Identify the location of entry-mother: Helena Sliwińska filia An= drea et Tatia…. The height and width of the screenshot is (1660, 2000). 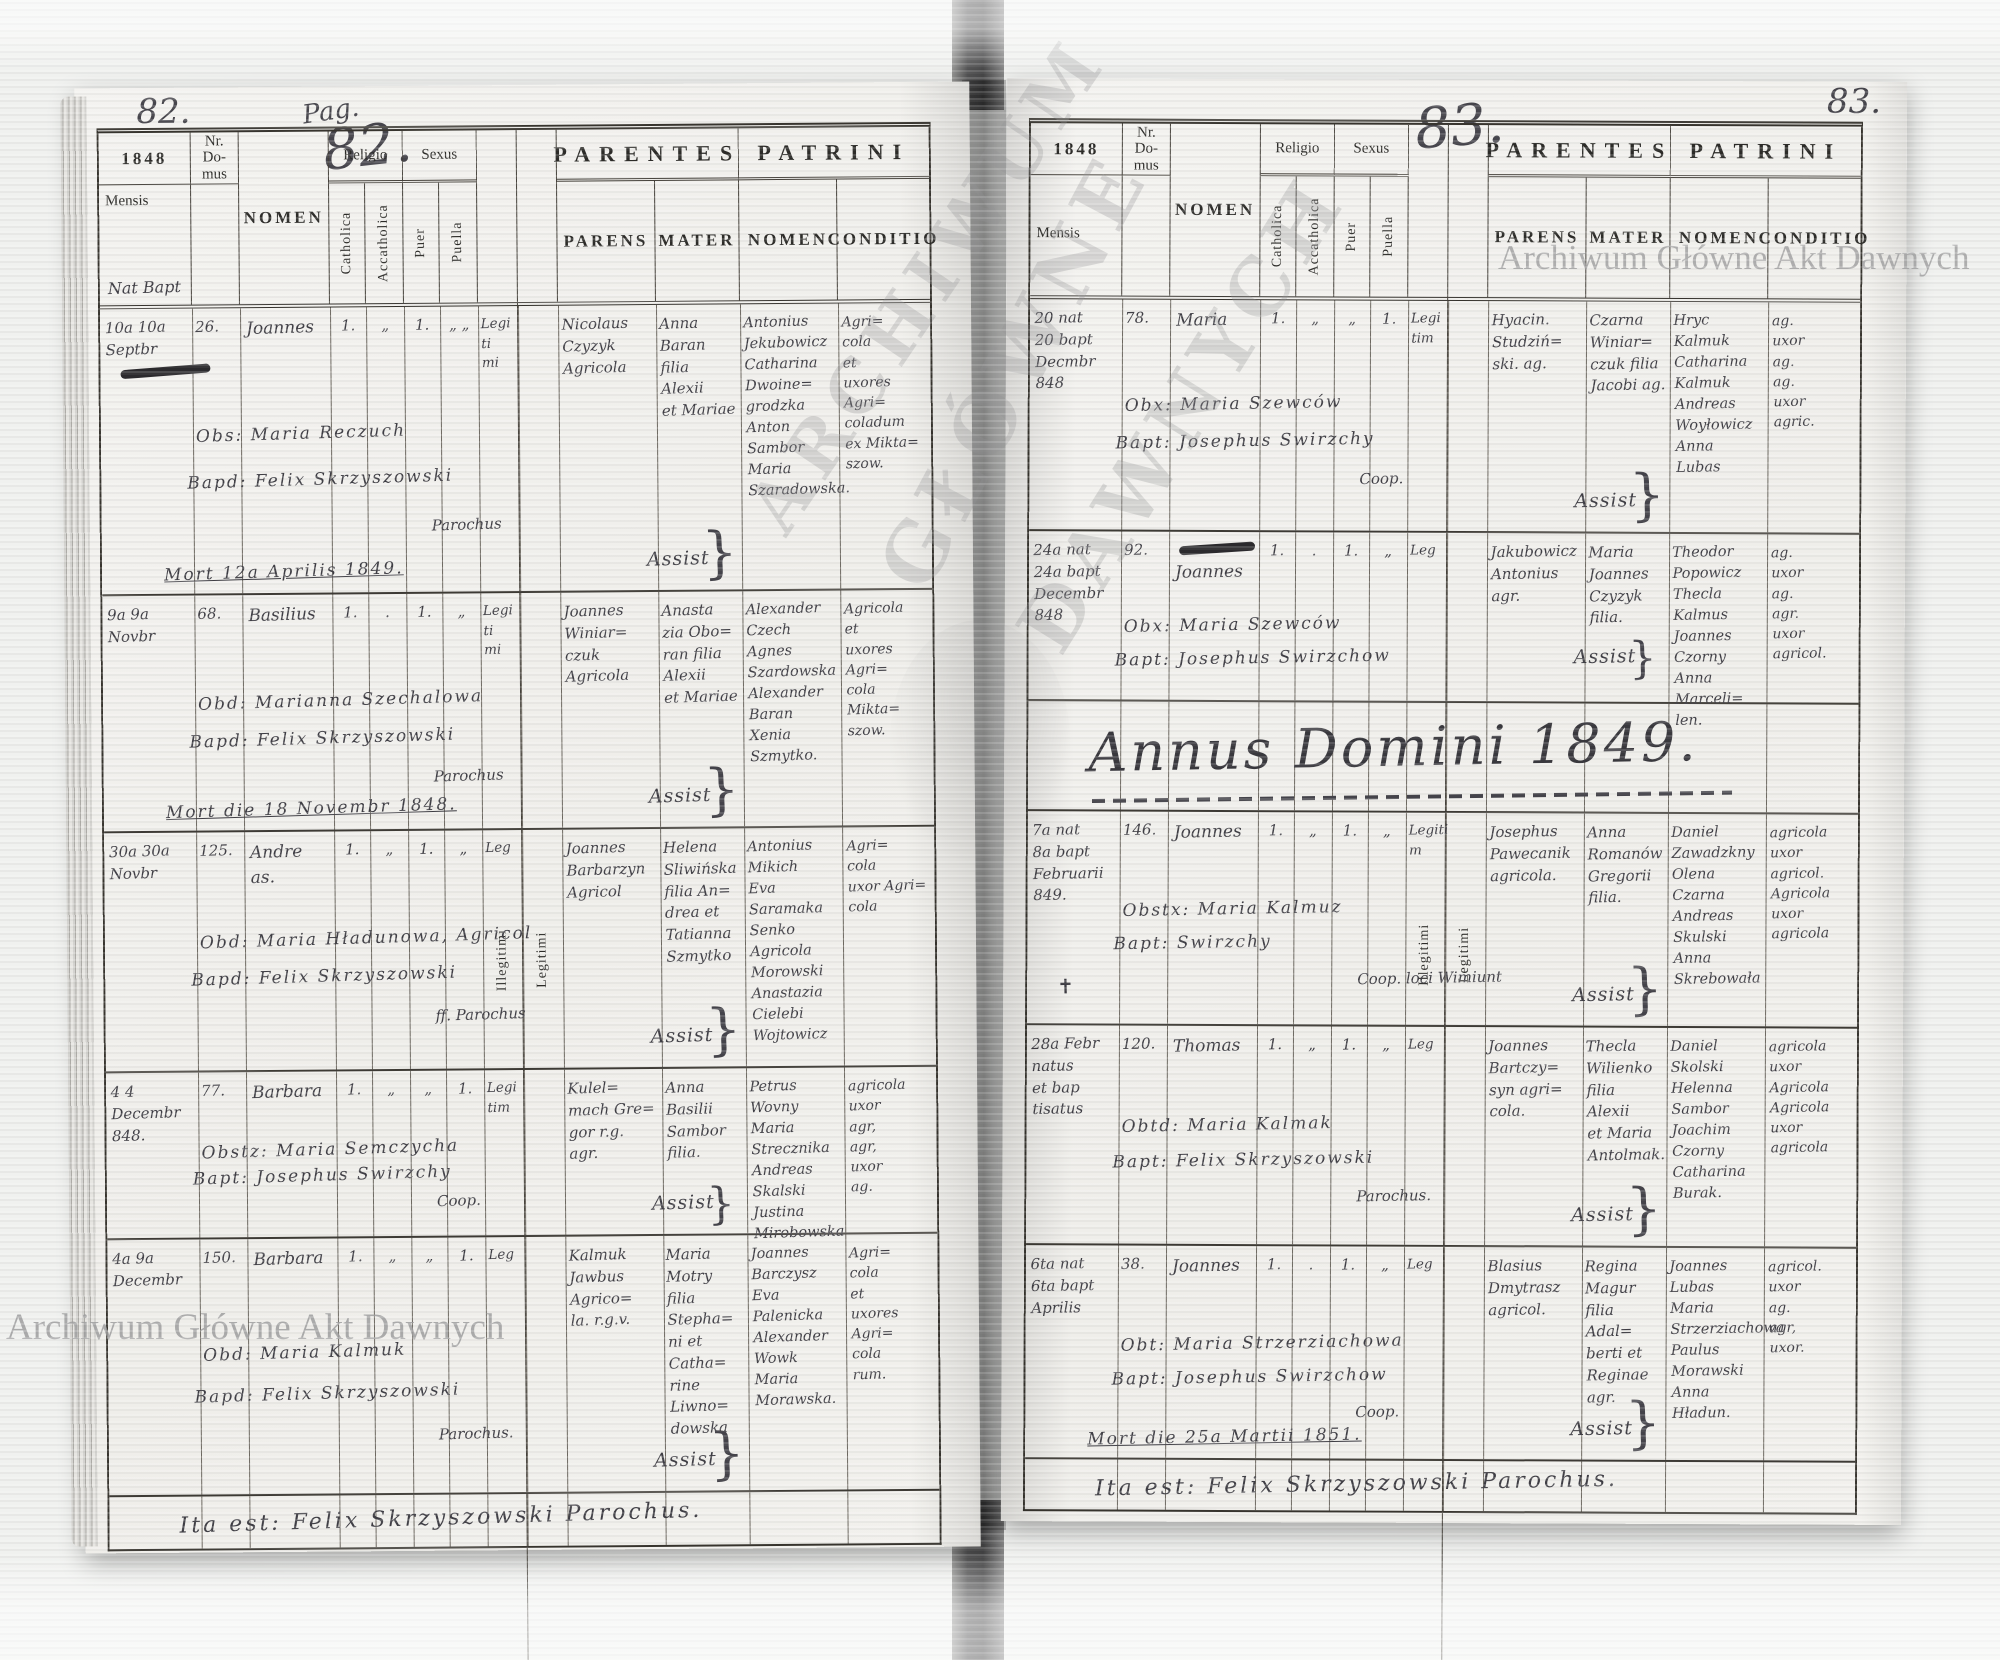
(699, 901).